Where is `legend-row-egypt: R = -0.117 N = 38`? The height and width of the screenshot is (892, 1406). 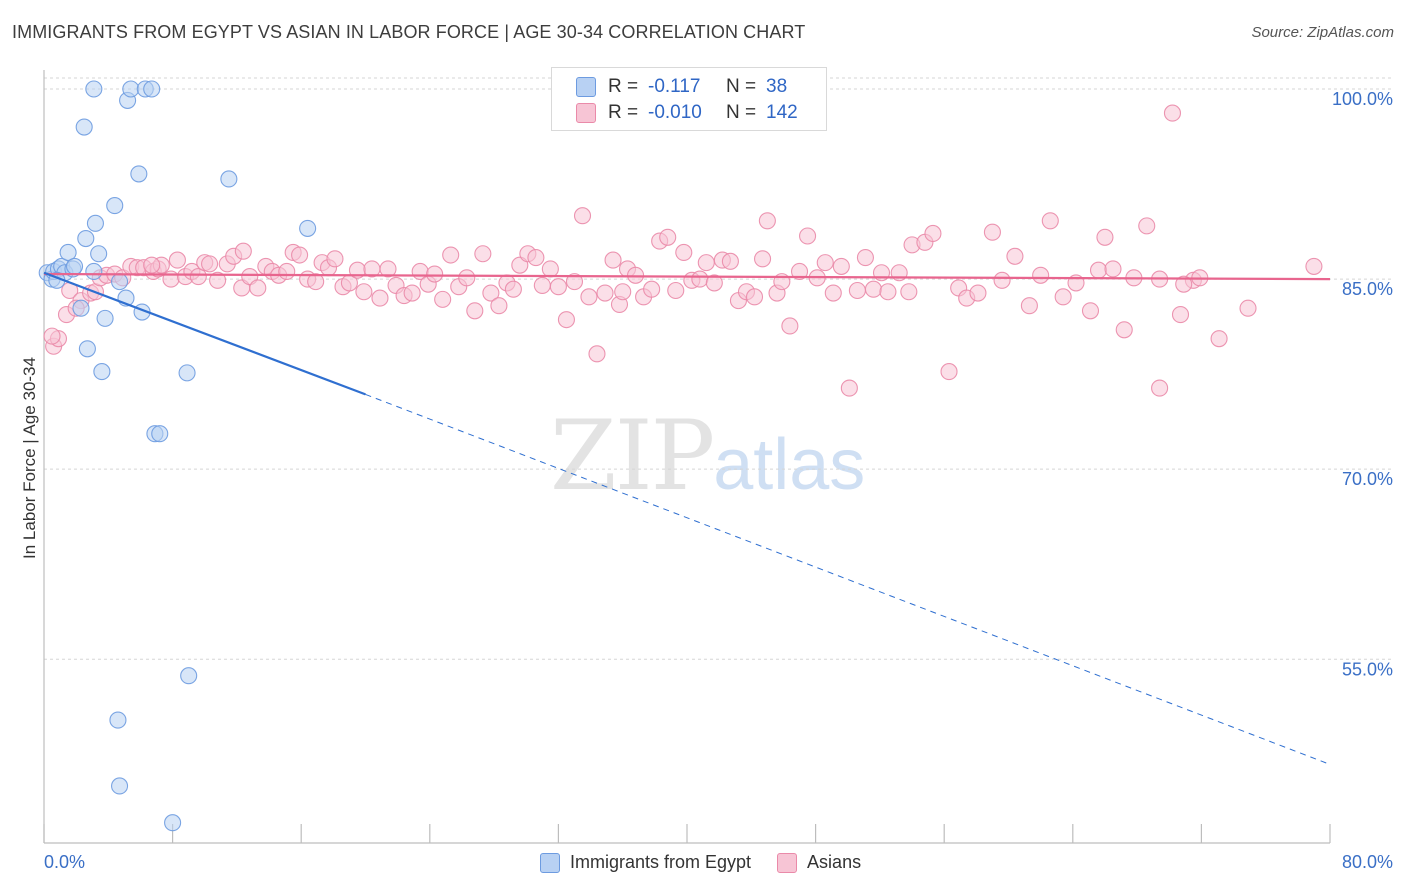 legend-row-egypt: R = -0.117 N = 38 is located at coordinates (681, 87).